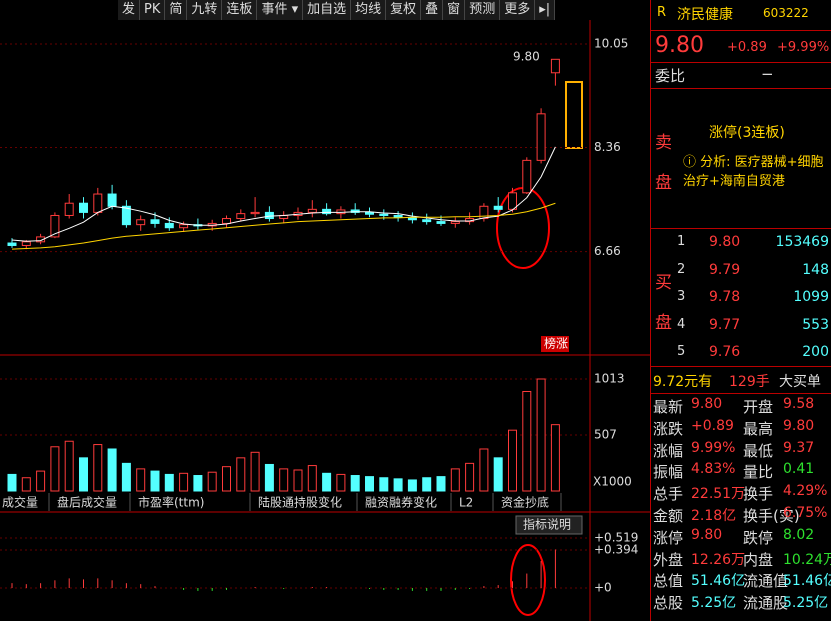 This screenshot has height=621, width=831. I want to click on stat-label: 流通股, so click(766, 603).